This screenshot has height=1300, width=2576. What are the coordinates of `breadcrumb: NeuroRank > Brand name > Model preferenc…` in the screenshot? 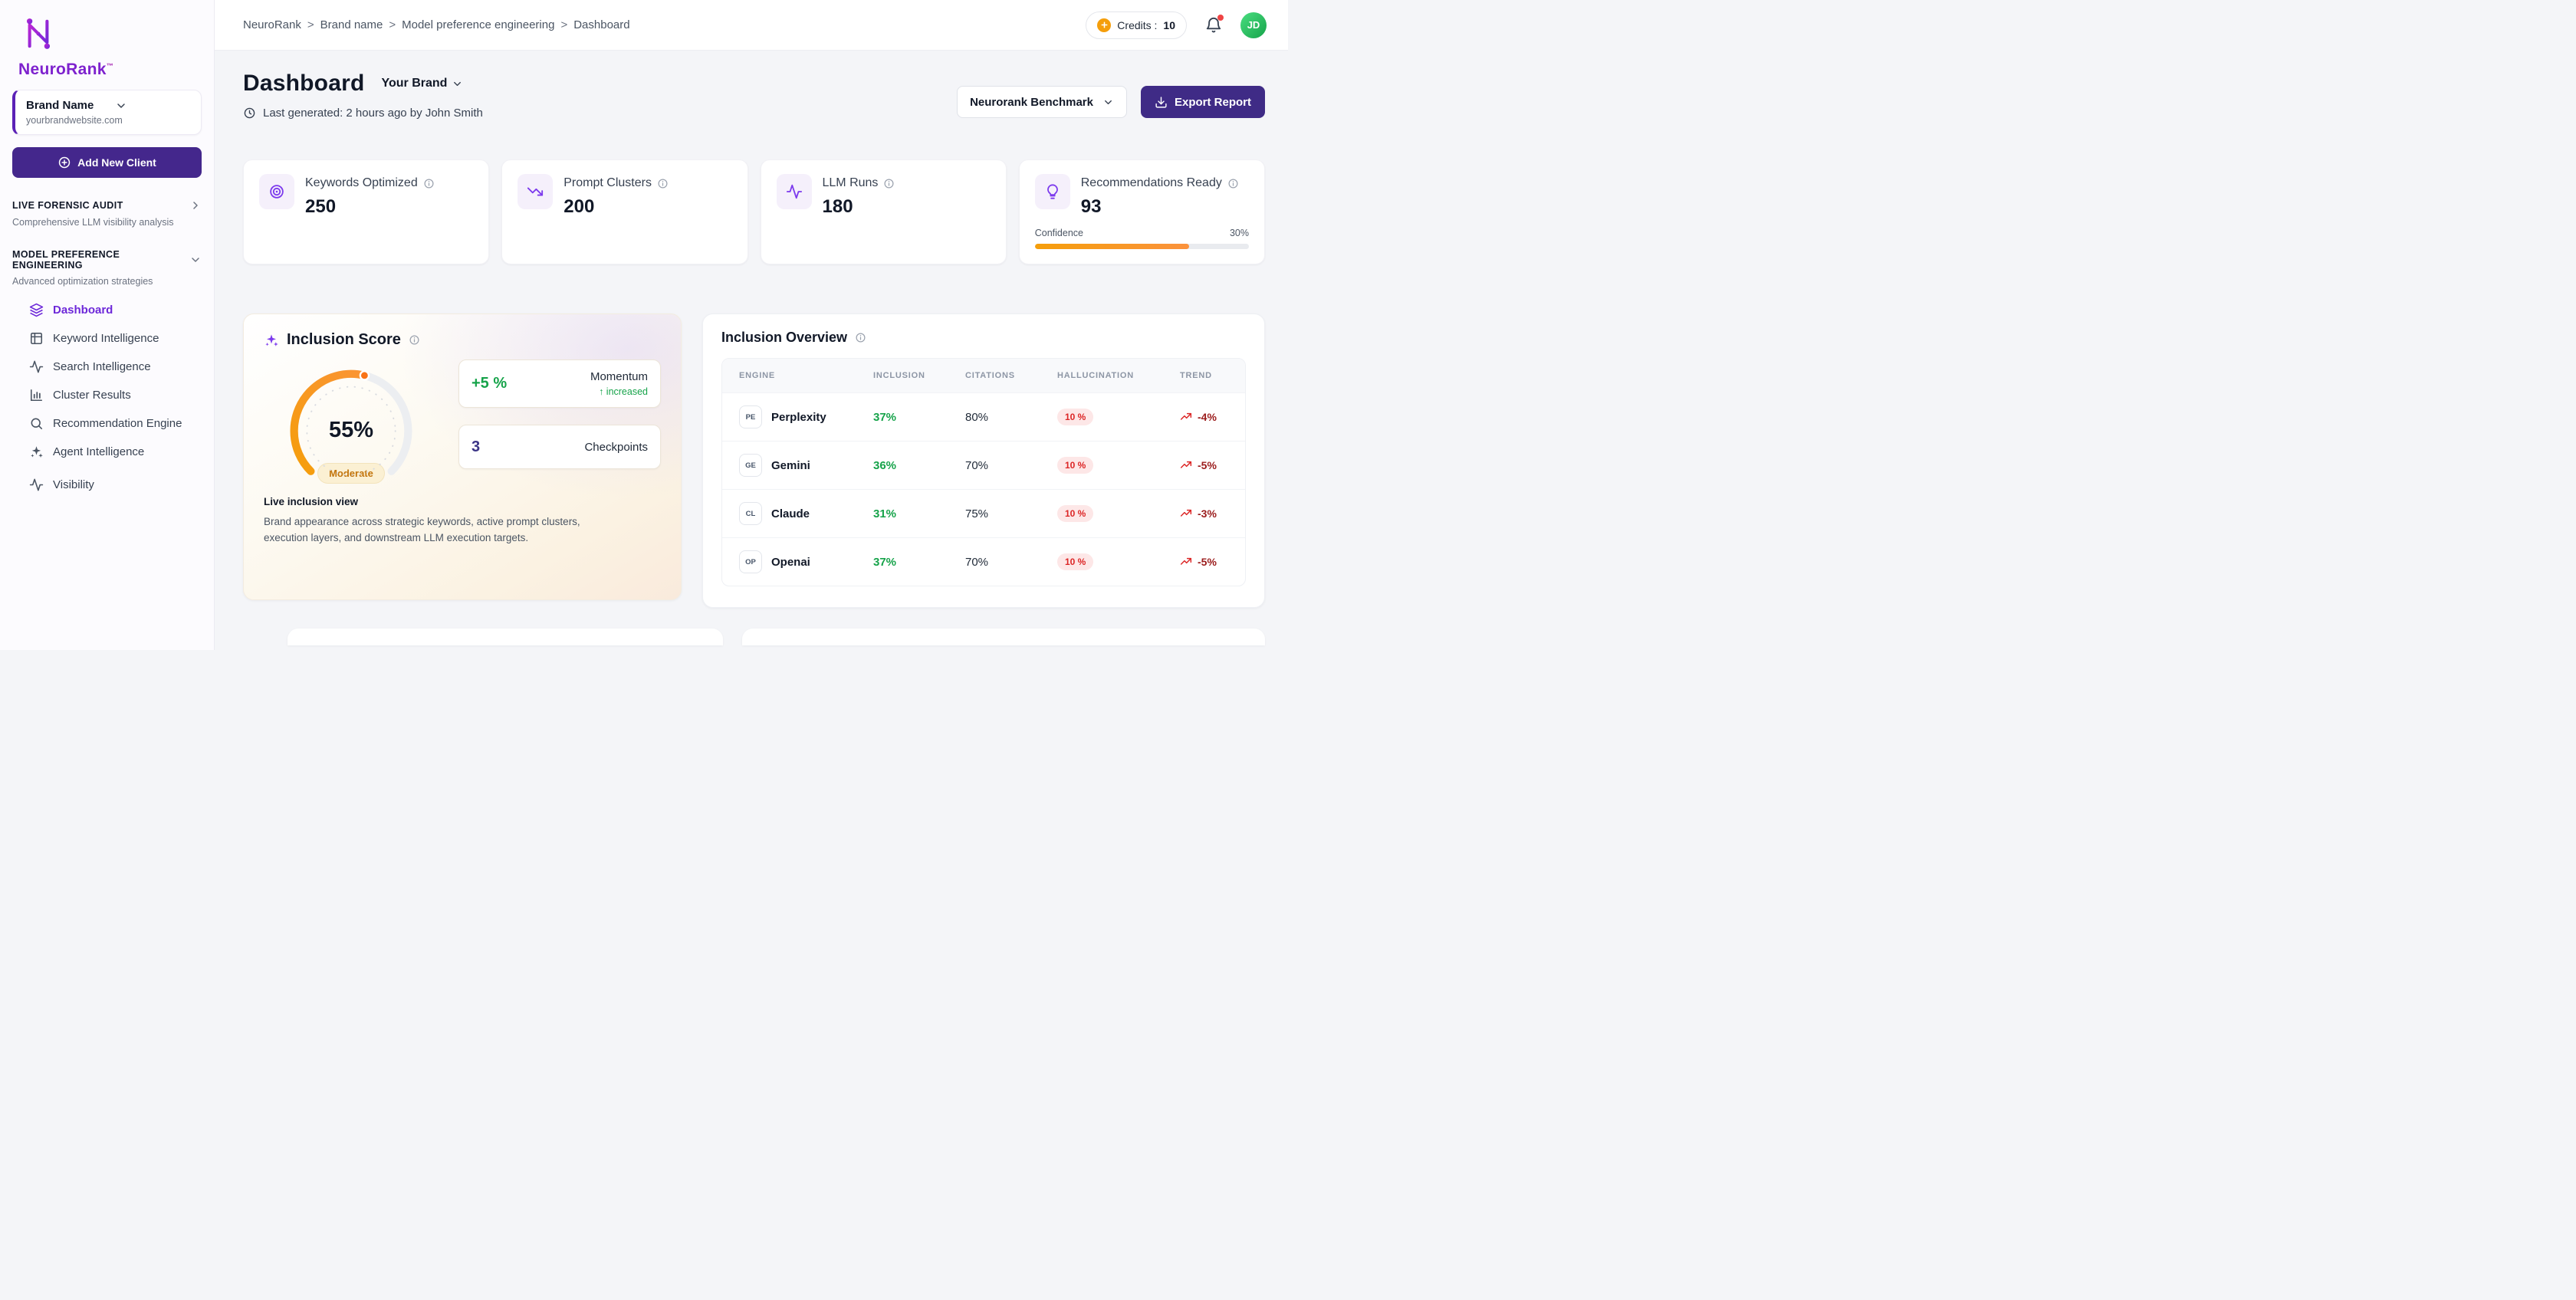 It's located at (436, 24).